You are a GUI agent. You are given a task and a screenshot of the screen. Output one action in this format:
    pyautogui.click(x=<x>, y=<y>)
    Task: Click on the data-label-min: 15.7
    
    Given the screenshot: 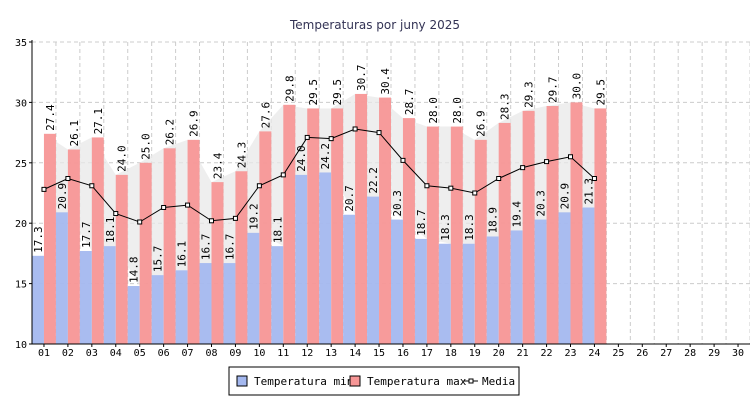 What is the action you would take?
    pyautogui.click(x=158, y=259)
    